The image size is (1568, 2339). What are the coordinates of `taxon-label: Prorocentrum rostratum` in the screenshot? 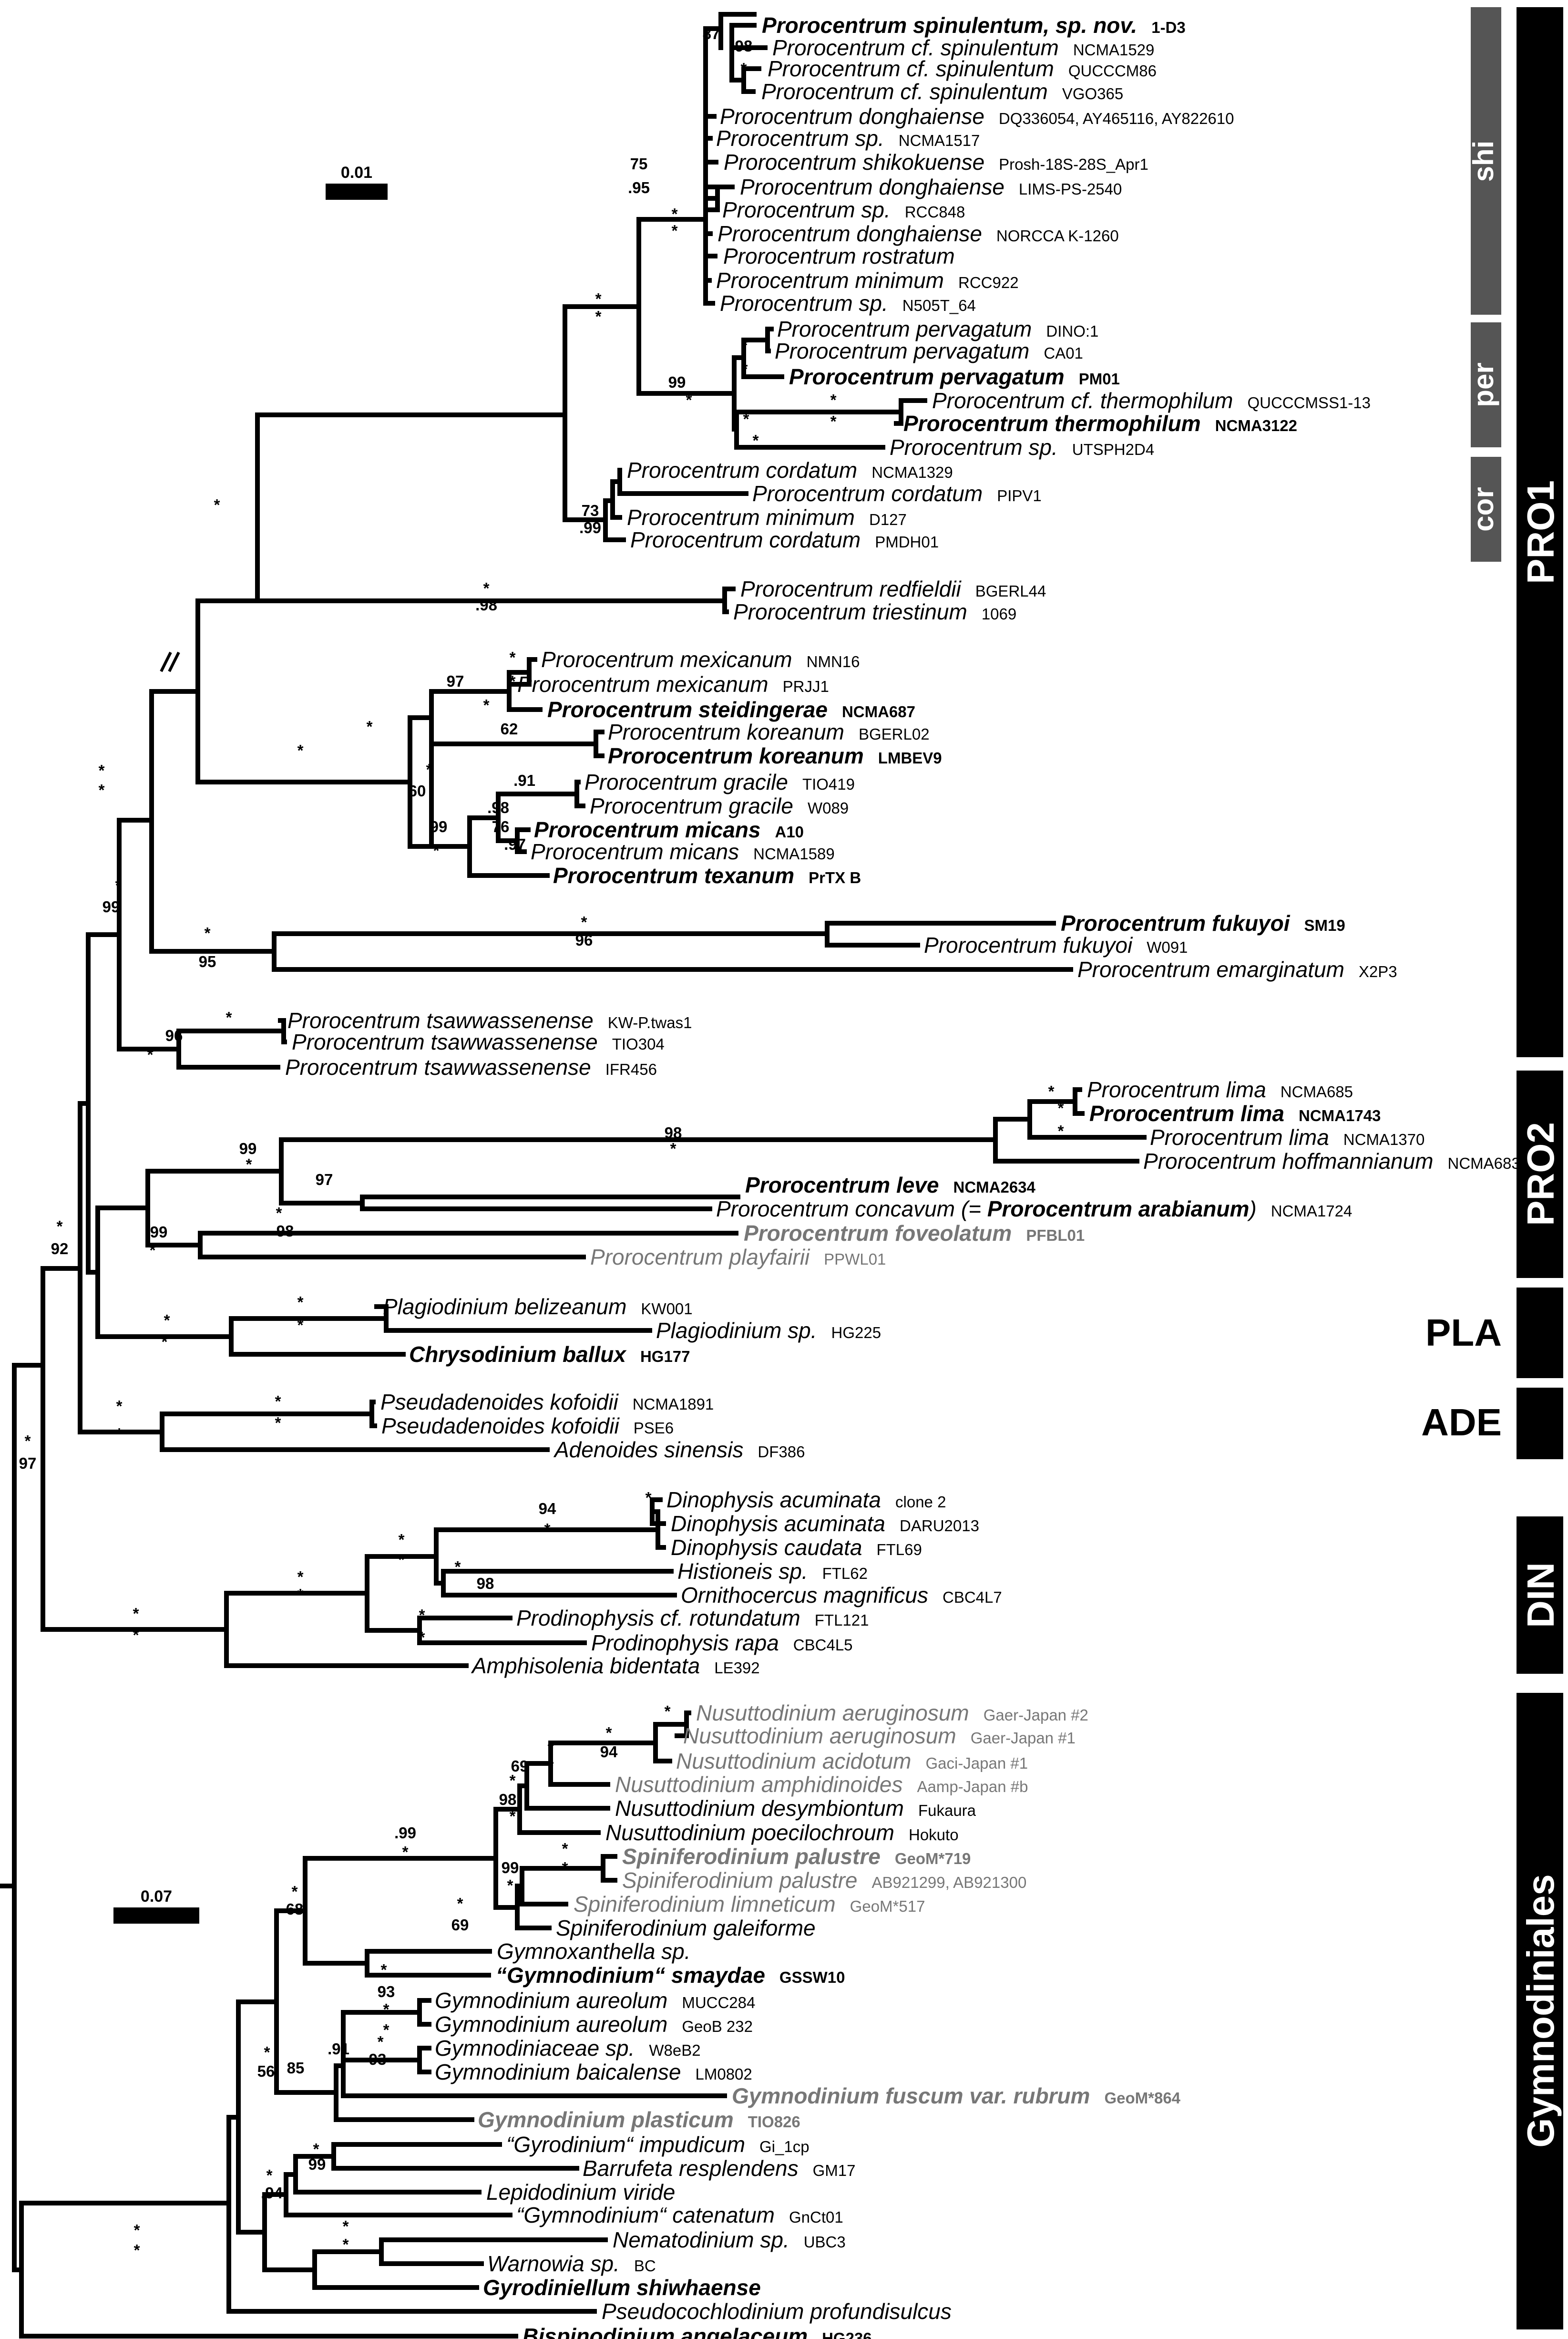 It's located at (839, 256).